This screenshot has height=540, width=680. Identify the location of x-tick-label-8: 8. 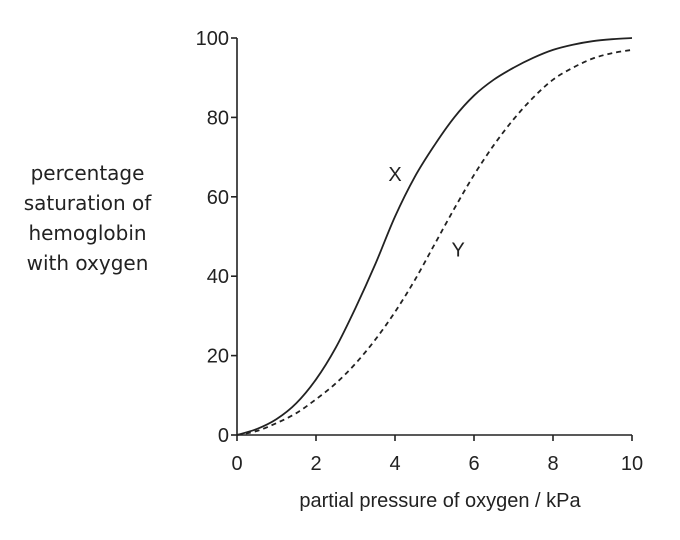
(552, 464).